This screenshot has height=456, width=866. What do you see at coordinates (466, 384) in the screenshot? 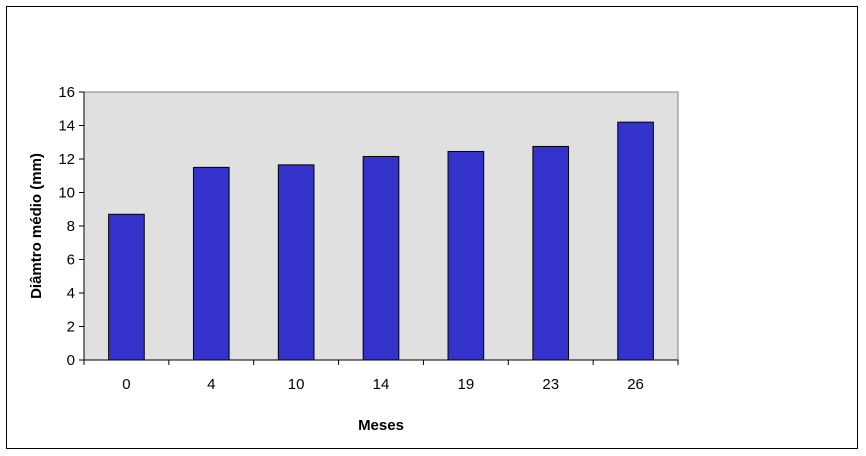
I see `x-tick-label: 19` at bounding box center [466, 384].